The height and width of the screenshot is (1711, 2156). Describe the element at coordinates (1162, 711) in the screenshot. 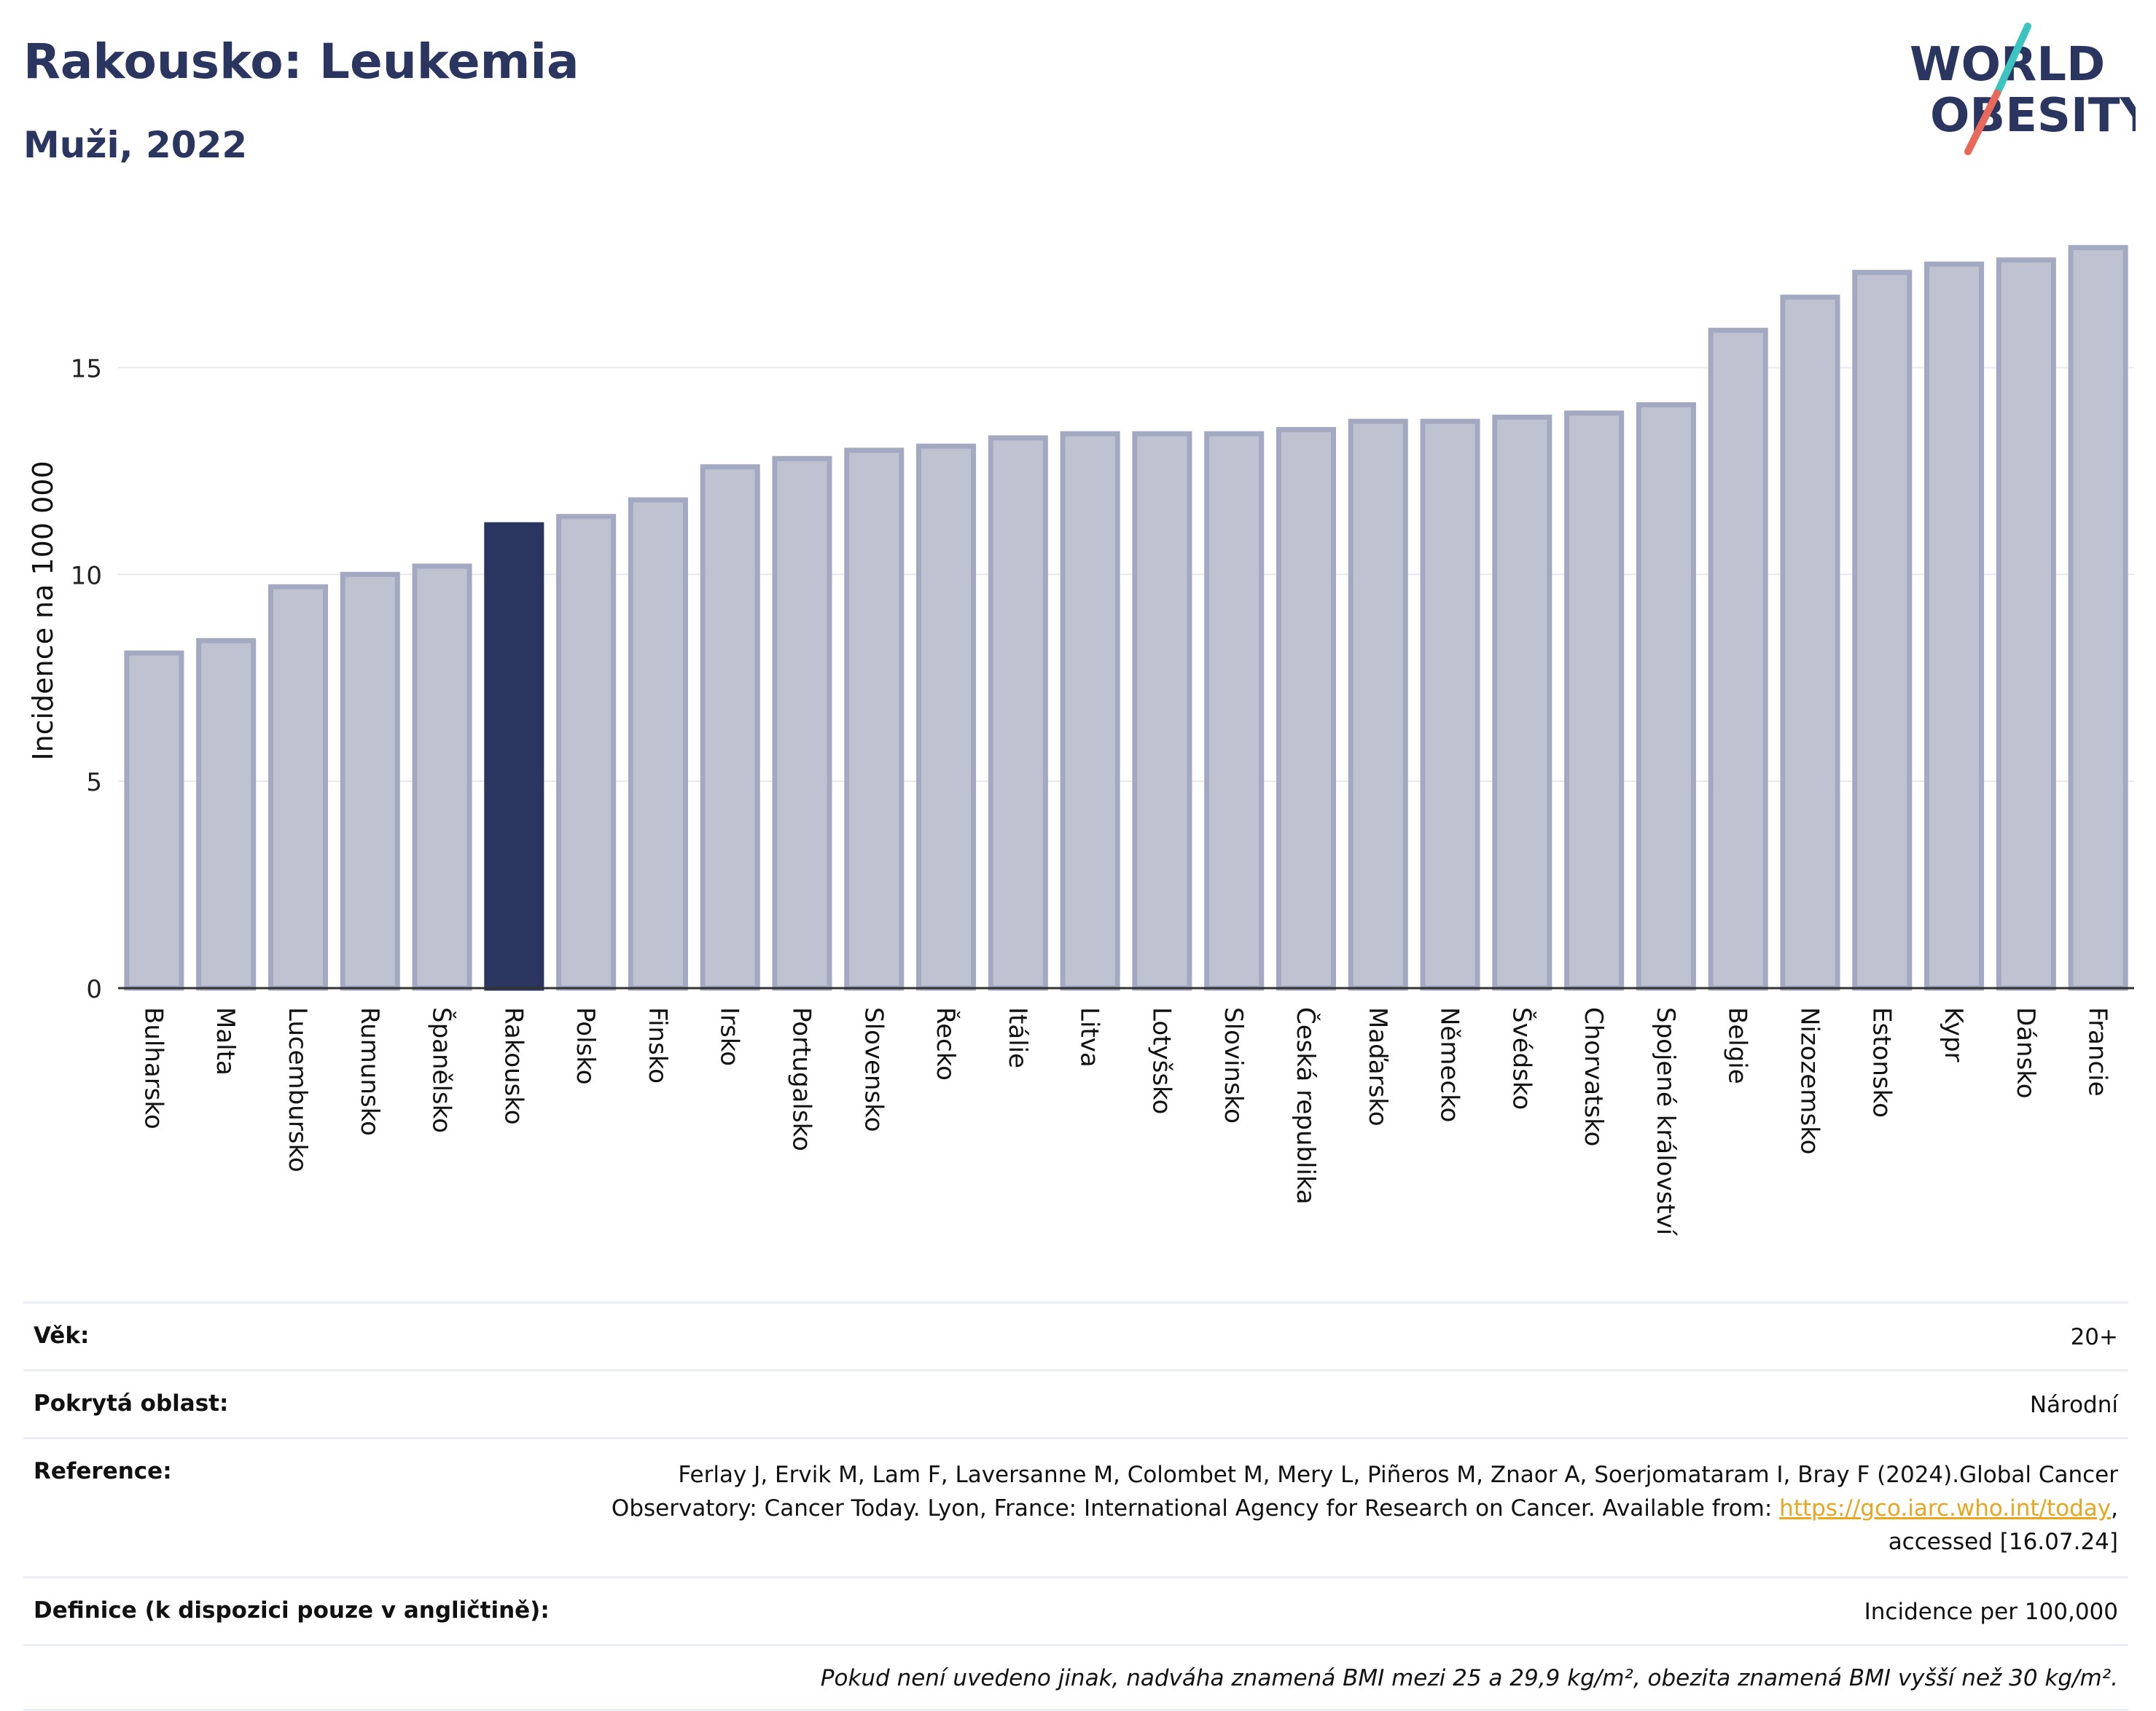

I see `bar-lotyšsko` at that location.